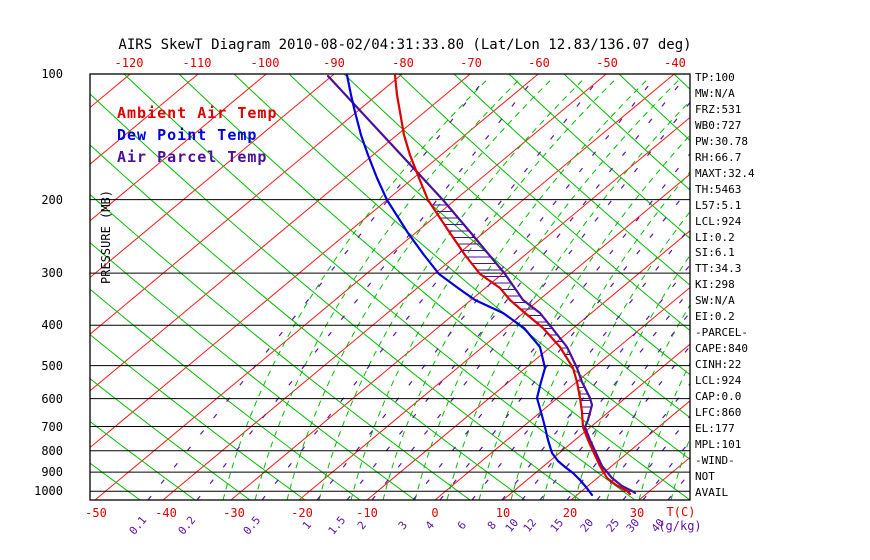  What do you see at coordinates (265, 63) in the screenshot?
I see `top-temp-tick-label: -100` at bounding box center [265, 63].